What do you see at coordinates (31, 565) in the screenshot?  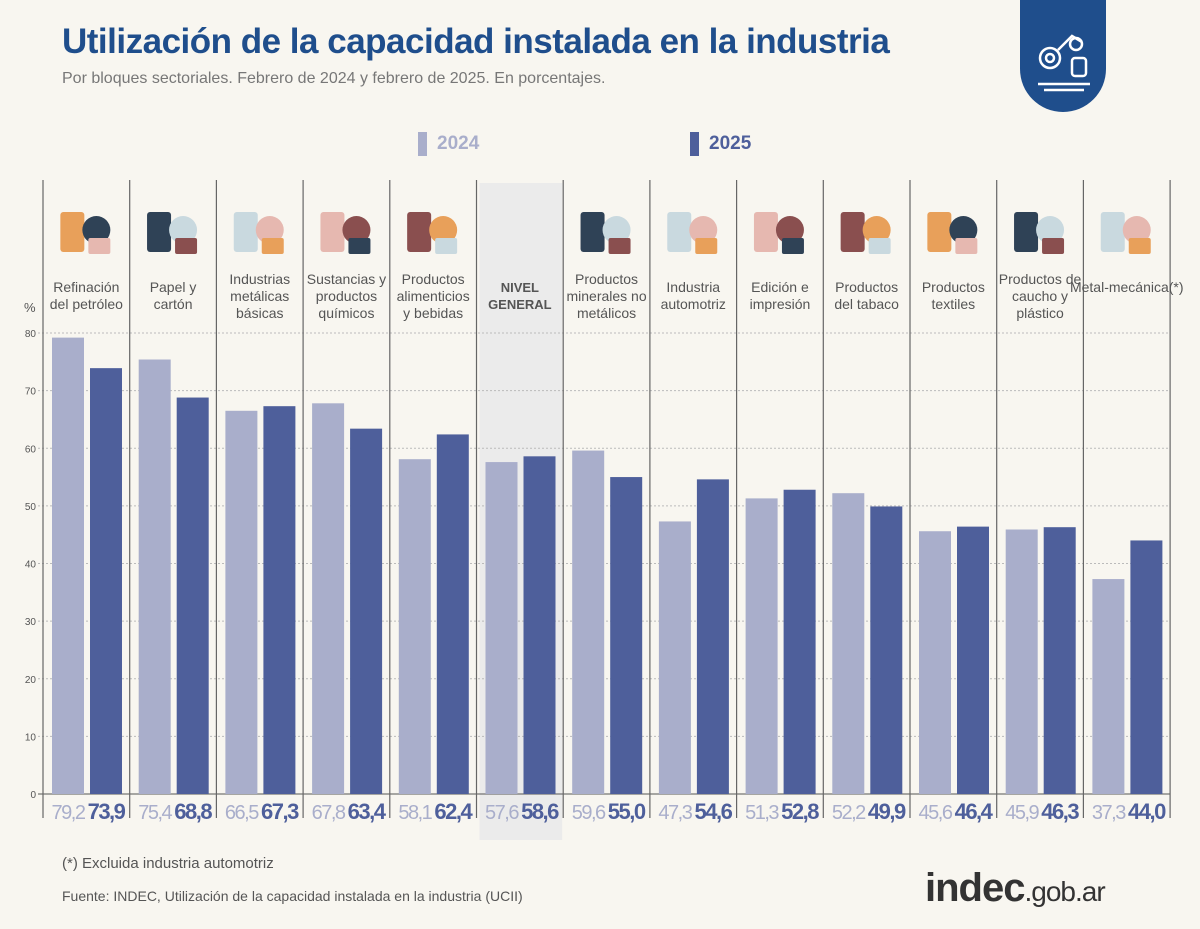 I see `y-tick-label: 40` at bounding box center [31, 565].